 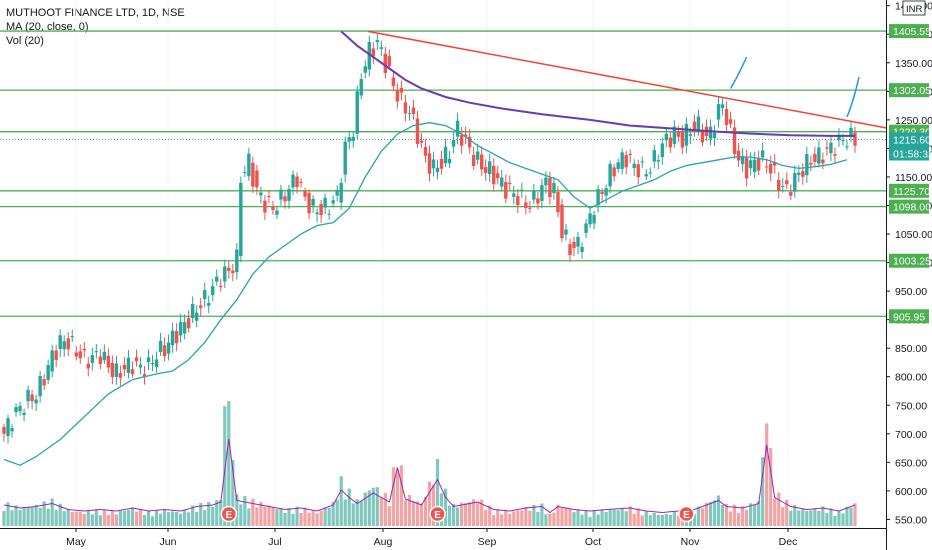 What do you see at coordinates (443, 539) in the screenshot?
I see `time-axis` at bounding box center [443, 539].